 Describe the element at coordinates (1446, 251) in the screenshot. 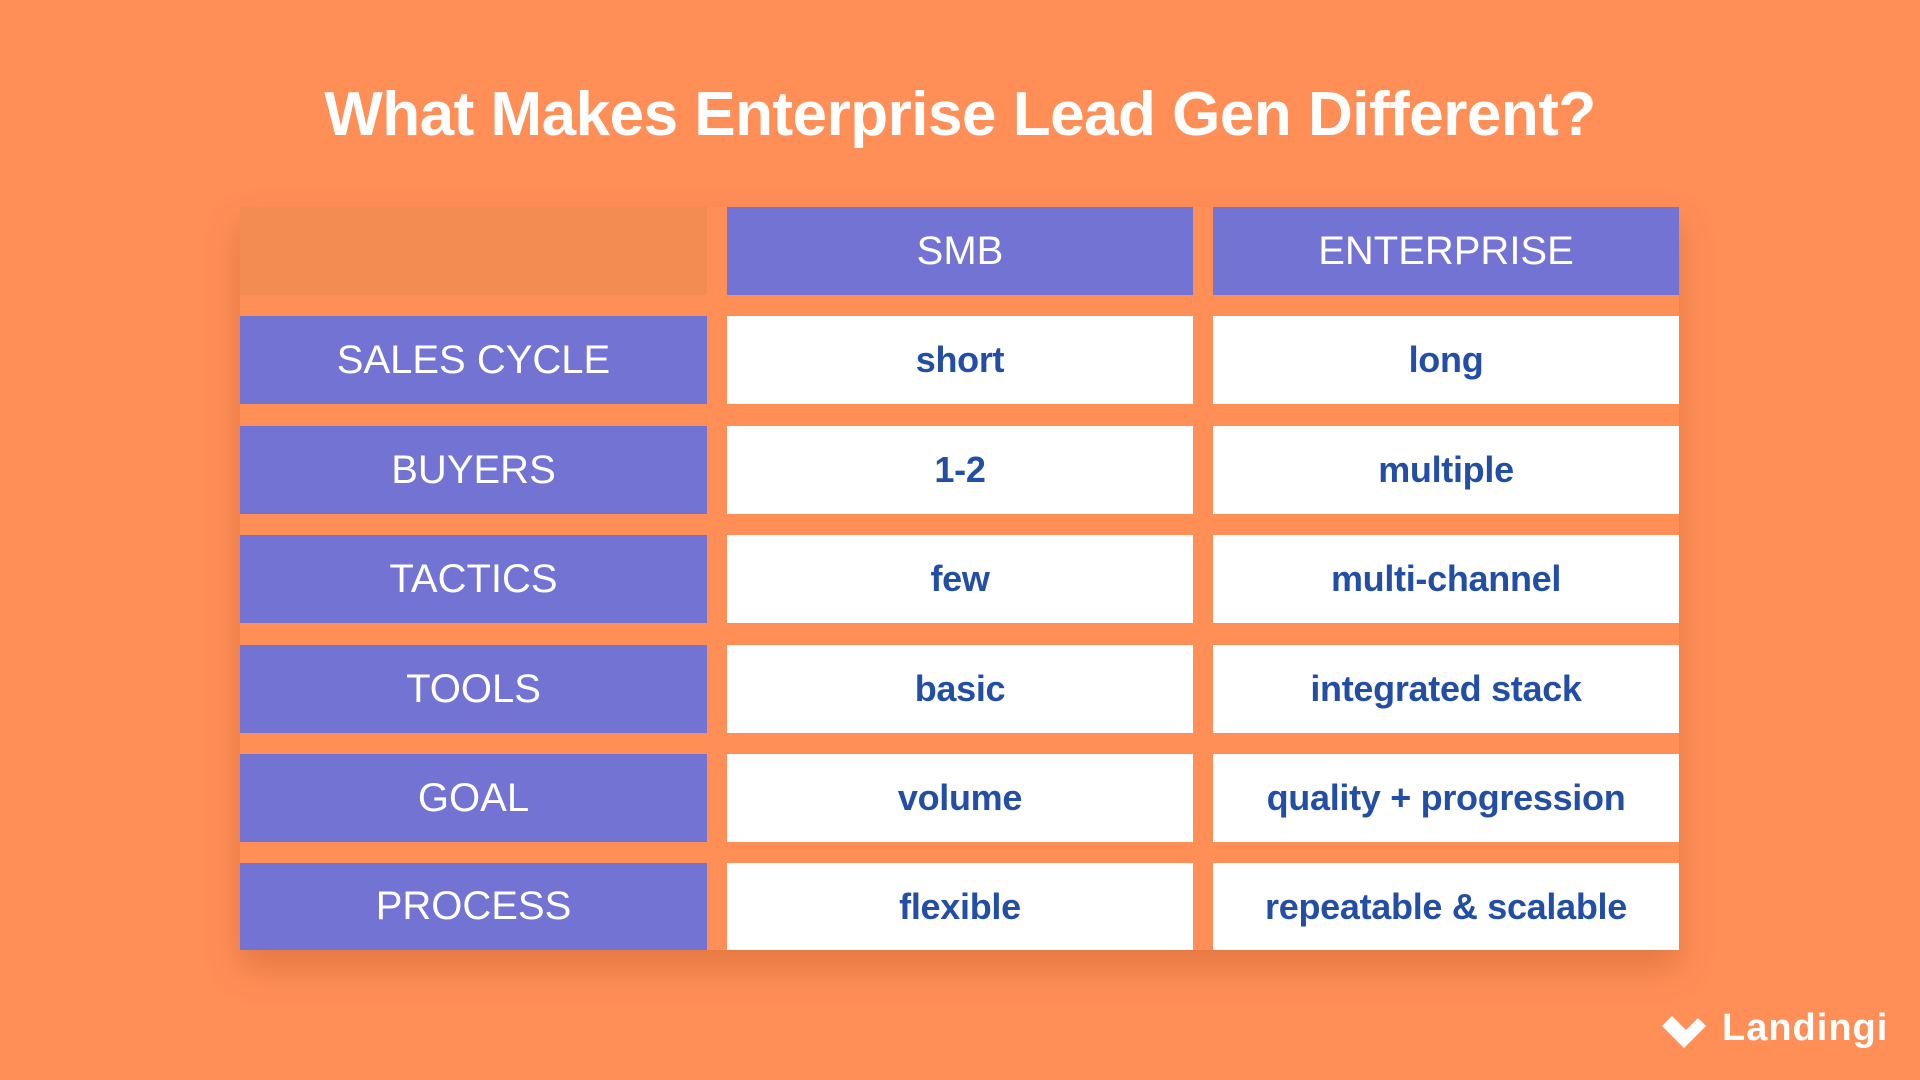

I see `column-header-enterprise: ENTERPRISE` at that location.